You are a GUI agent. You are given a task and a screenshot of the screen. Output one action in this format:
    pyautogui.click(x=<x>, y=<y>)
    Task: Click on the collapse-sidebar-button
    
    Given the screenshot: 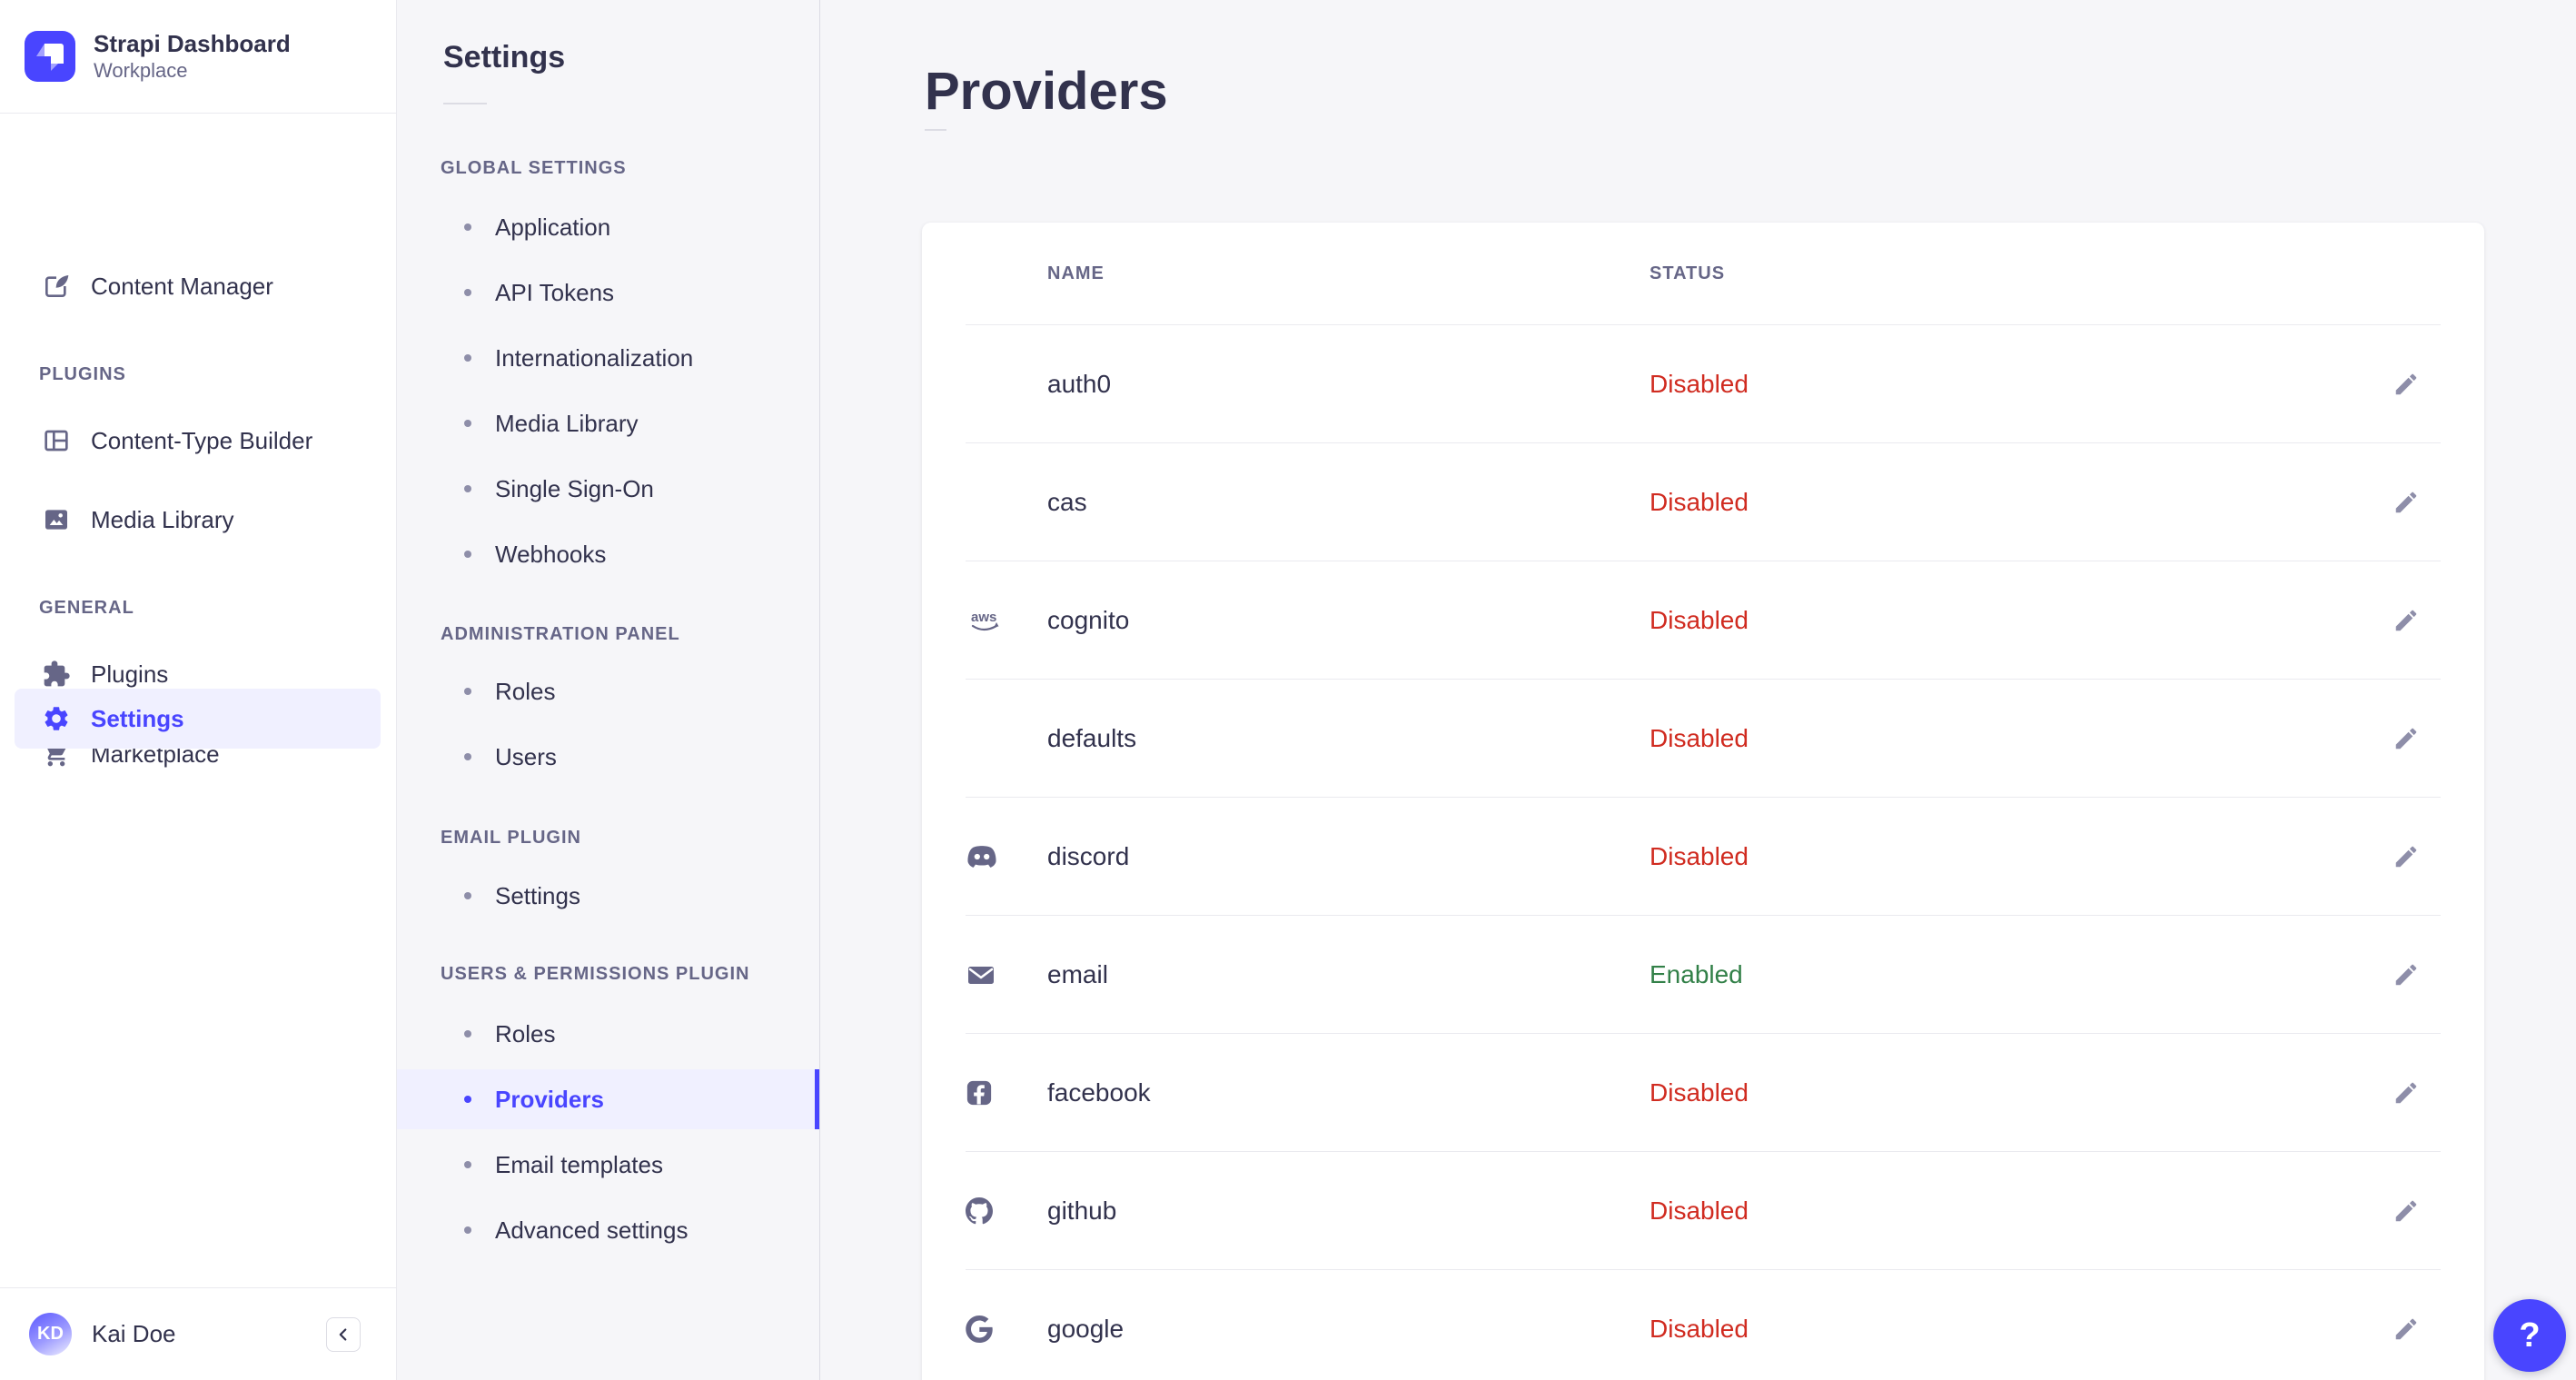 What is the action you would take?
    pyautogui.click(x=343, y=1334)
    